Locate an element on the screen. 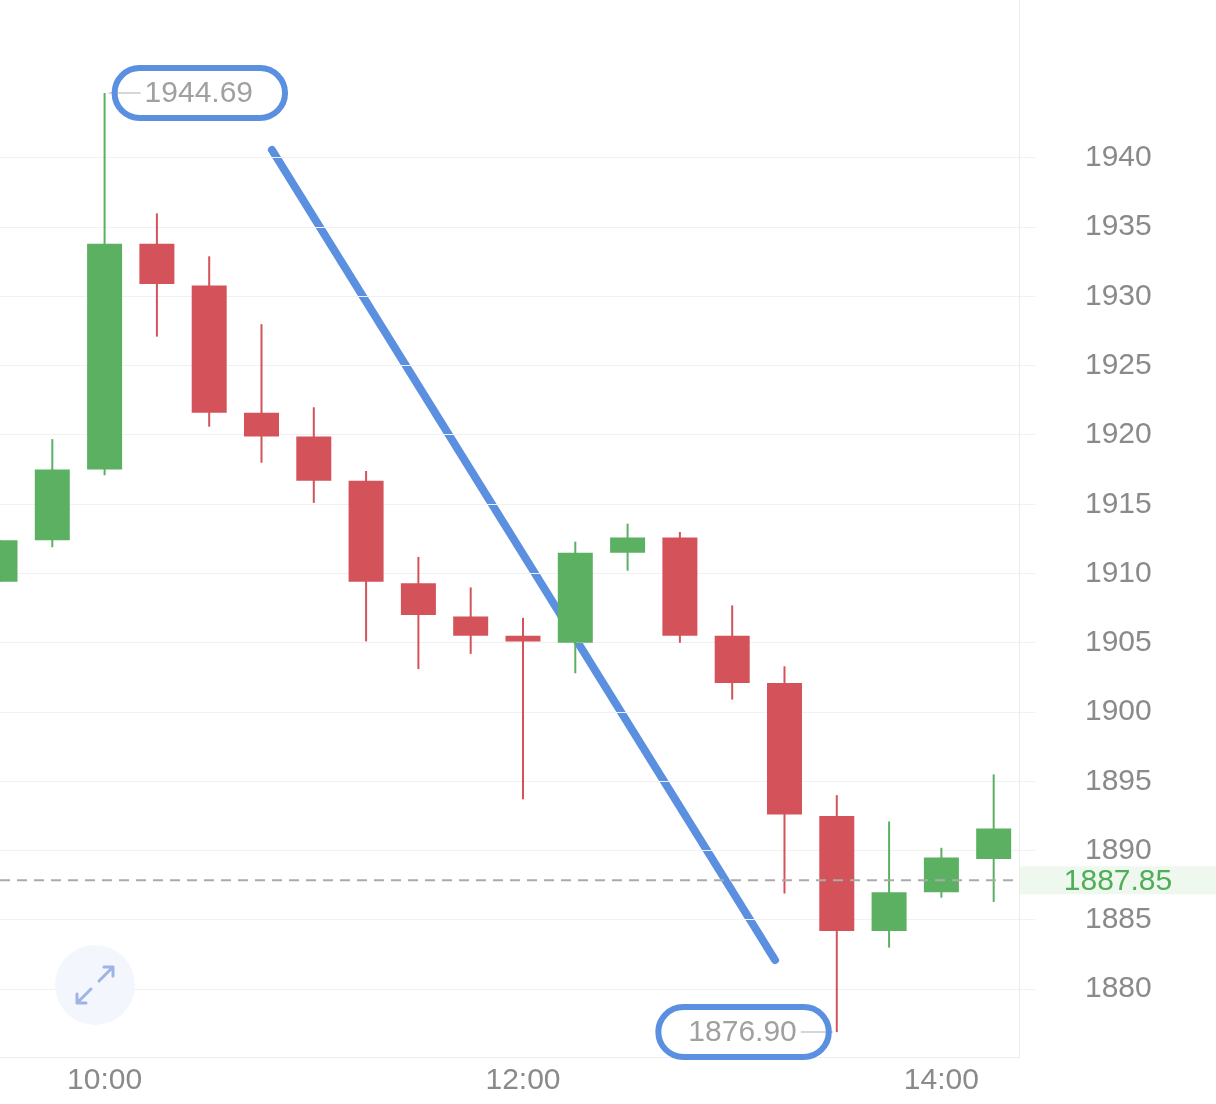  y-tick-label: 1930 is located at coordinates (1118, 294).